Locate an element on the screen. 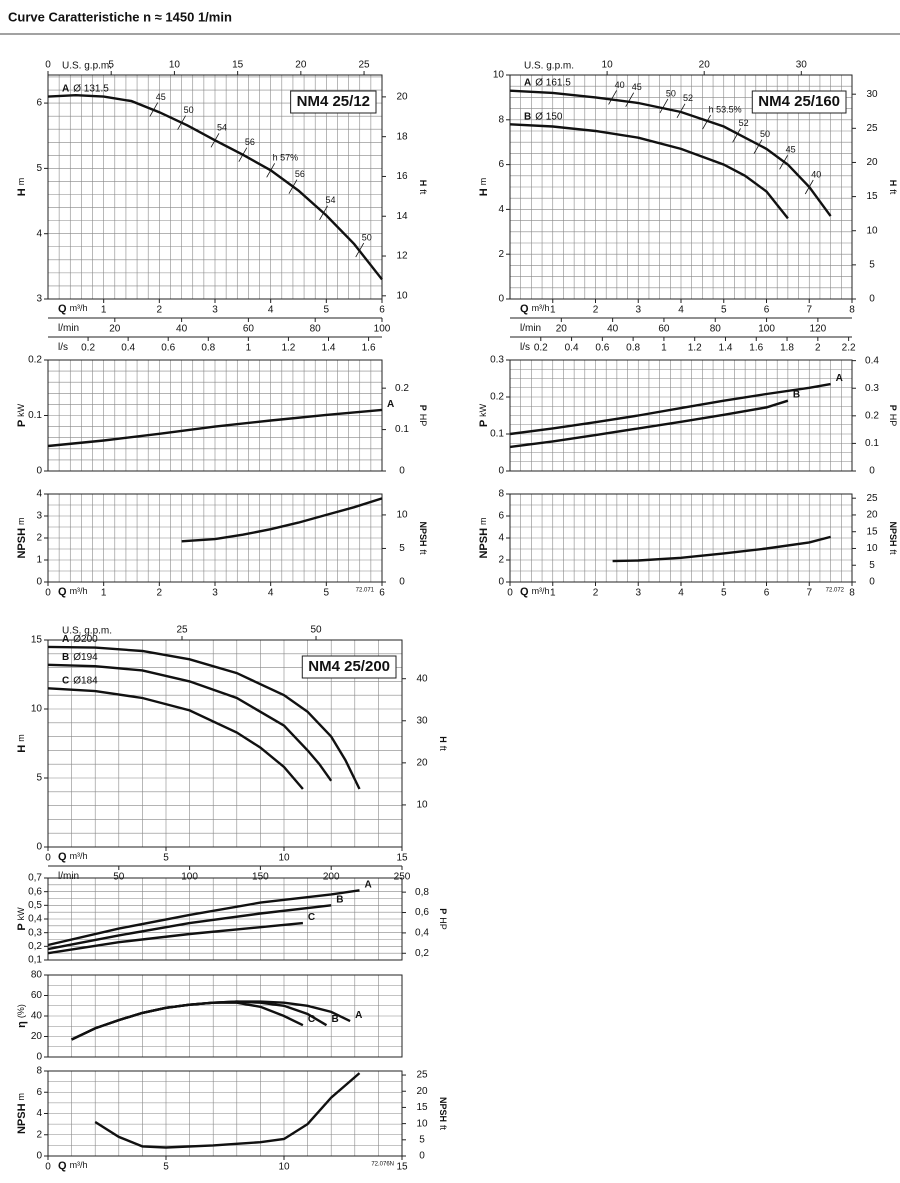  series-diameter: Ø 161.5 is located at coordinates (553, 82).